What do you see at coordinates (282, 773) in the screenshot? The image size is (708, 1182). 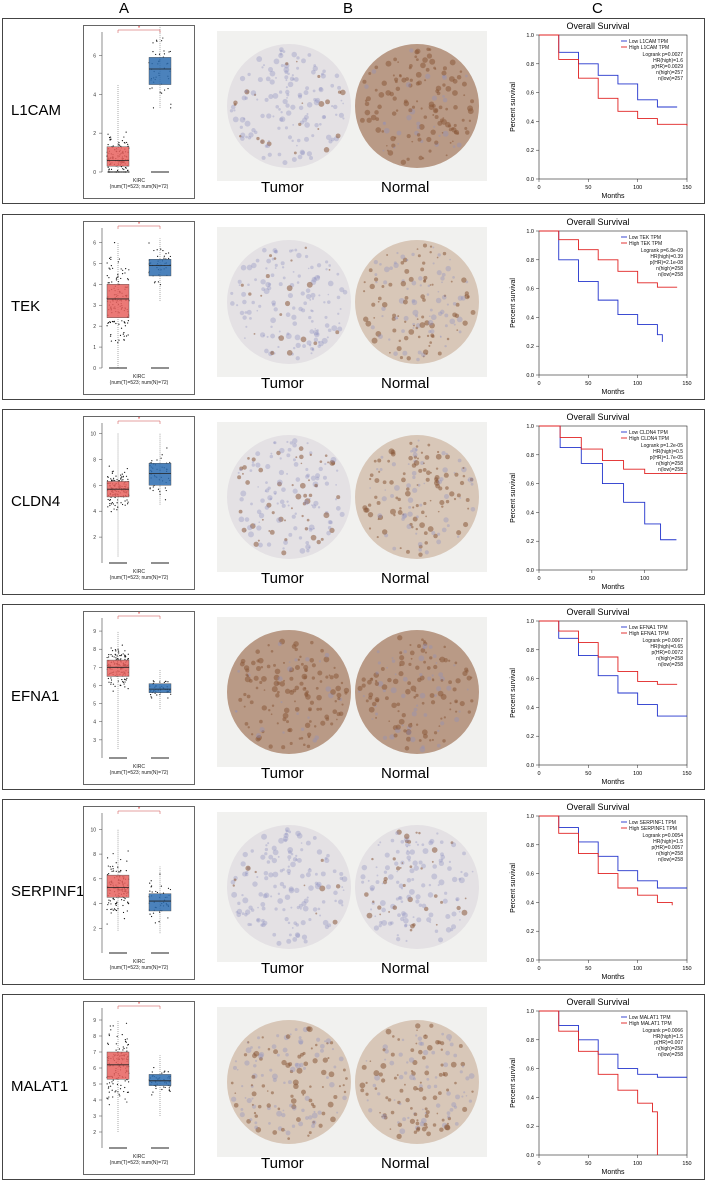 I see `tumor-label: Tumor` at bounding box center [282, 773].